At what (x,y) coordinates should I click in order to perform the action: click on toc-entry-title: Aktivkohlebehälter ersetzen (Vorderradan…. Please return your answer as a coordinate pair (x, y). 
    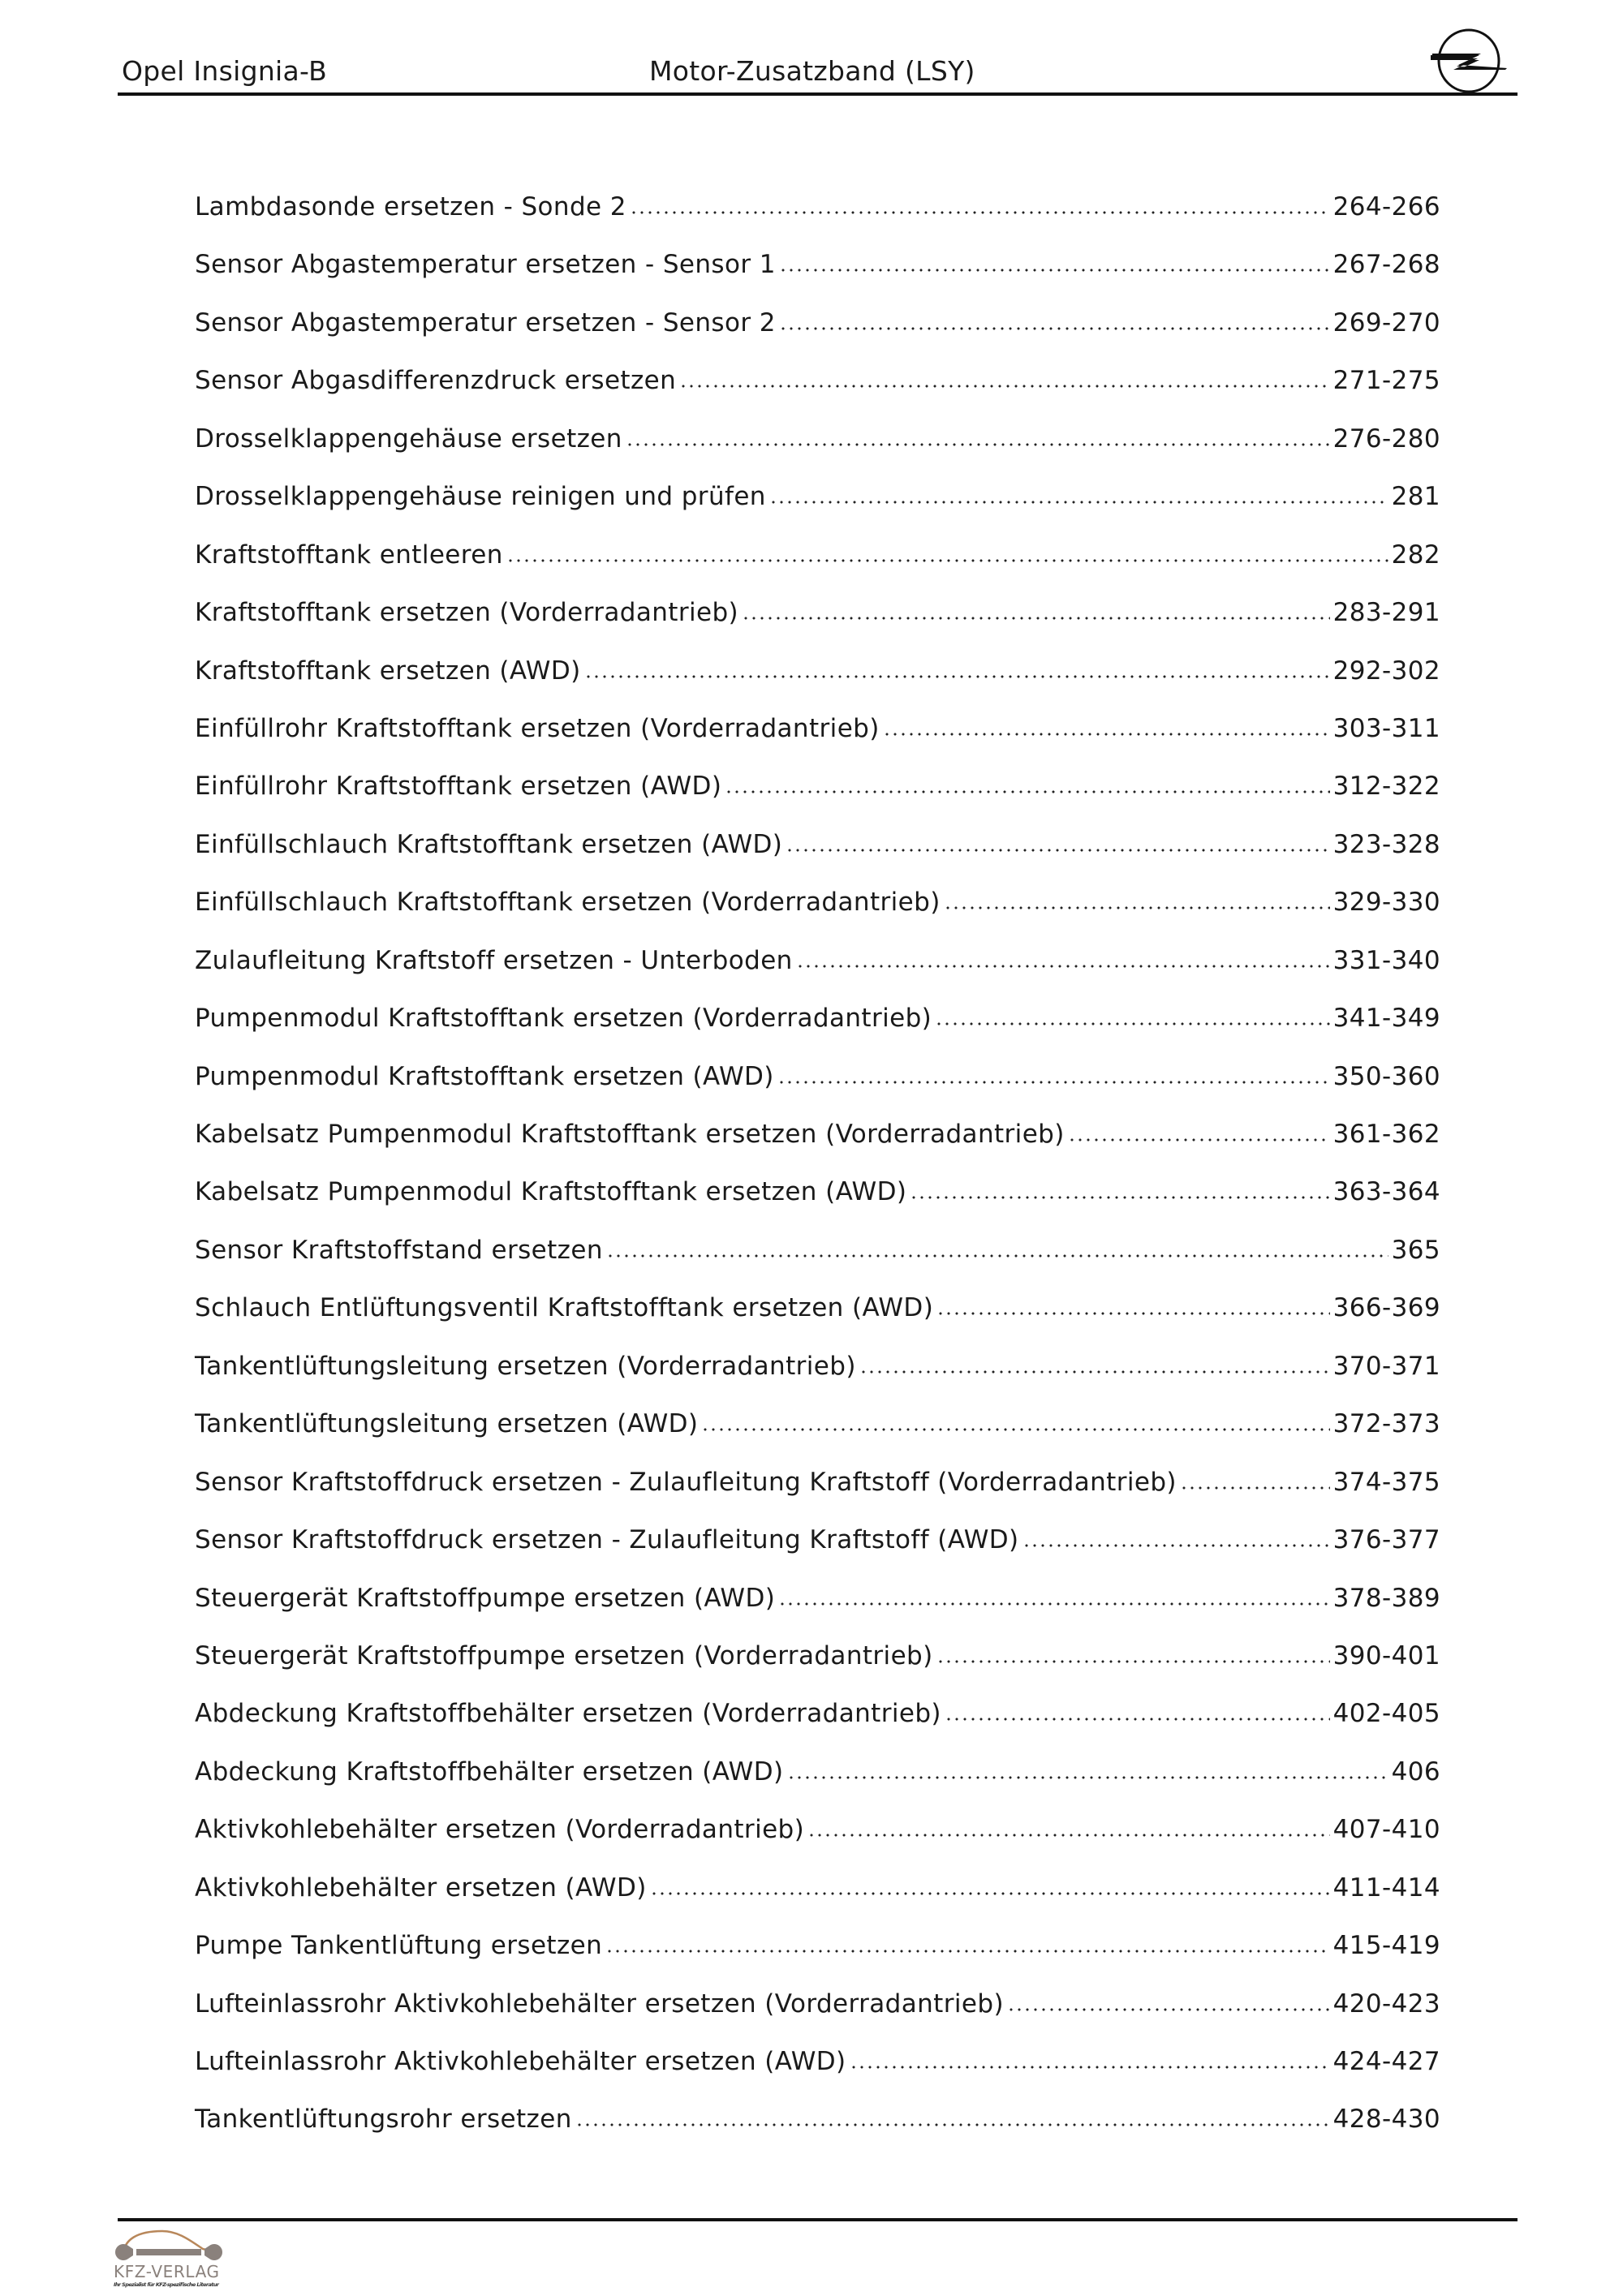
    Looking at the image, I should click on (500, 1830).